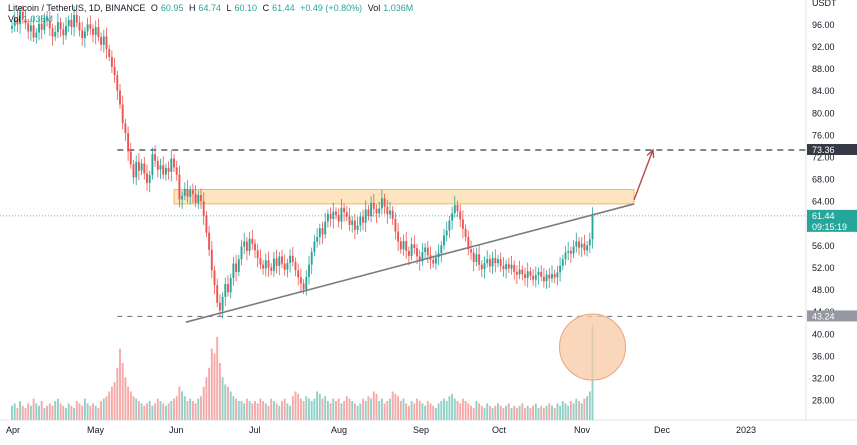 The image size is (857, 445). I want to click on level-label-upper-bg, so click(832, 149).